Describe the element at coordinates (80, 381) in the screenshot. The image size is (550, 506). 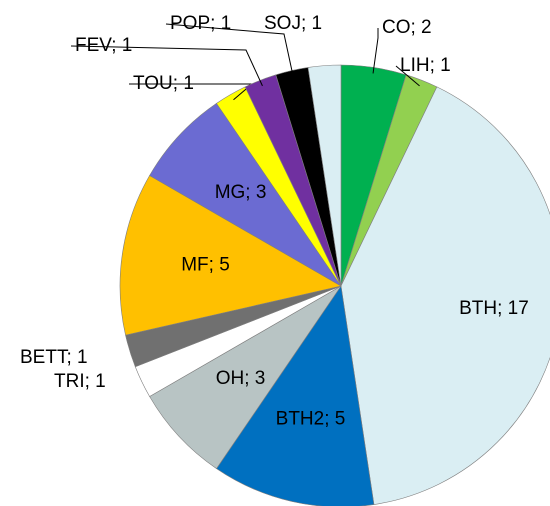
I see `data-label: TRI; 1` at that location.